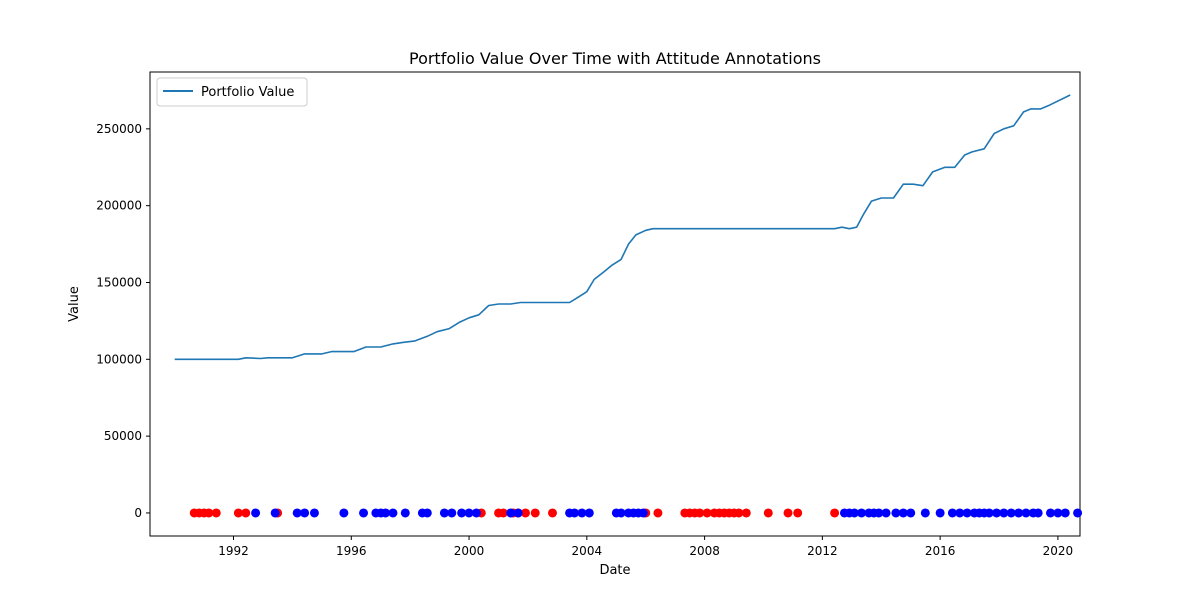  What do you see at coordinates (940, 551) in the screenshot?
I see `x-tick-label: 2016` at bounding box center [940, 551].